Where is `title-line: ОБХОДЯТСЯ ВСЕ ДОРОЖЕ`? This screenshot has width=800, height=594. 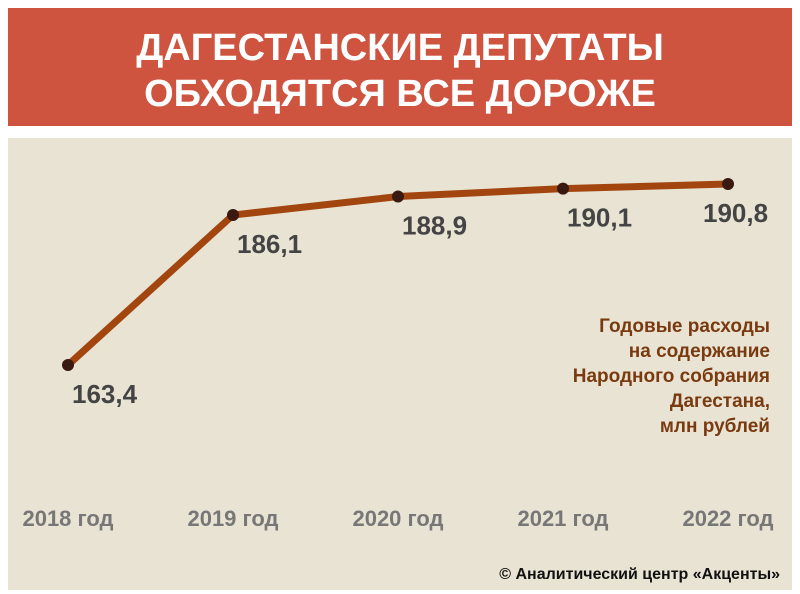
title-line: ОБХОДЯТСЯ ВСЕ ДОРОЖЕ is located at coordinates (400, 94).